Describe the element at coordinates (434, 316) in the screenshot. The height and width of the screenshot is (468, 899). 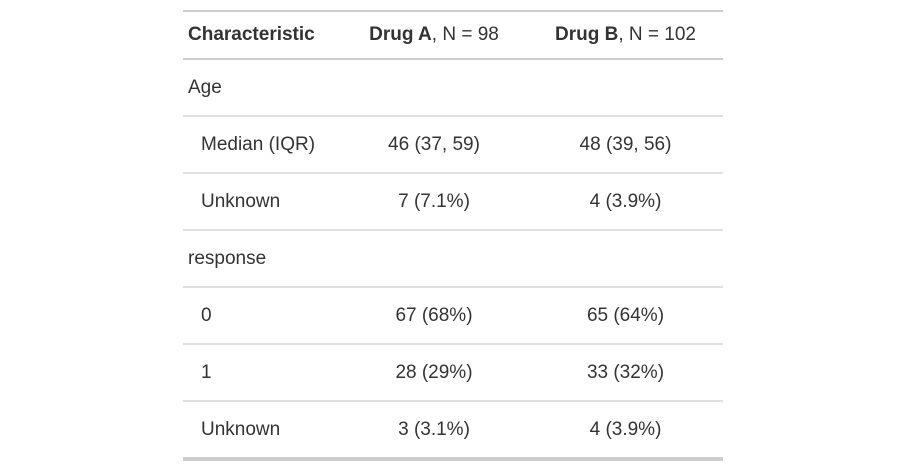
I see `cell-drug-a: 67 (68%)` at that location.